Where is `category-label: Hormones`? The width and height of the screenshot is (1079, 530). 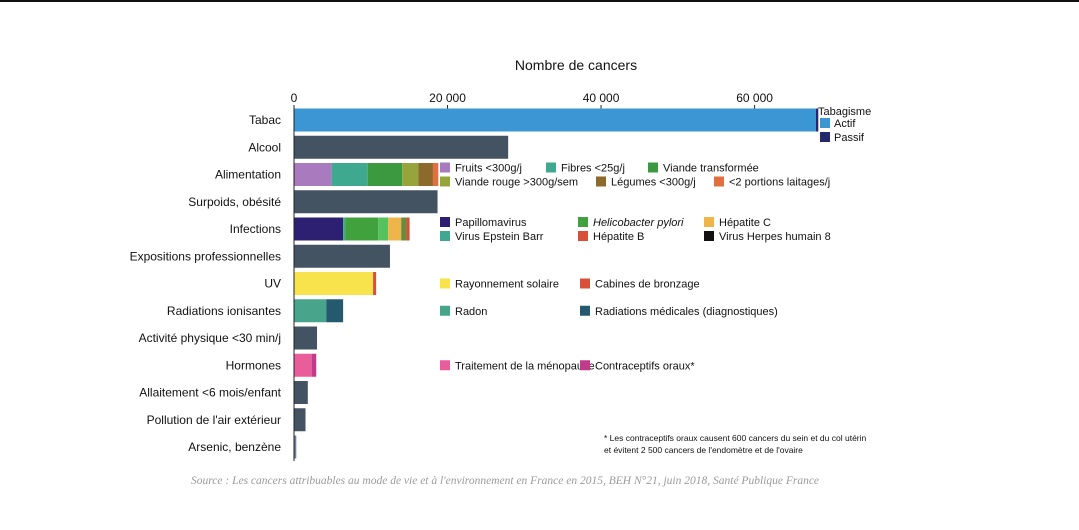 category-label: Hormones is located at coordinates (253, 365).